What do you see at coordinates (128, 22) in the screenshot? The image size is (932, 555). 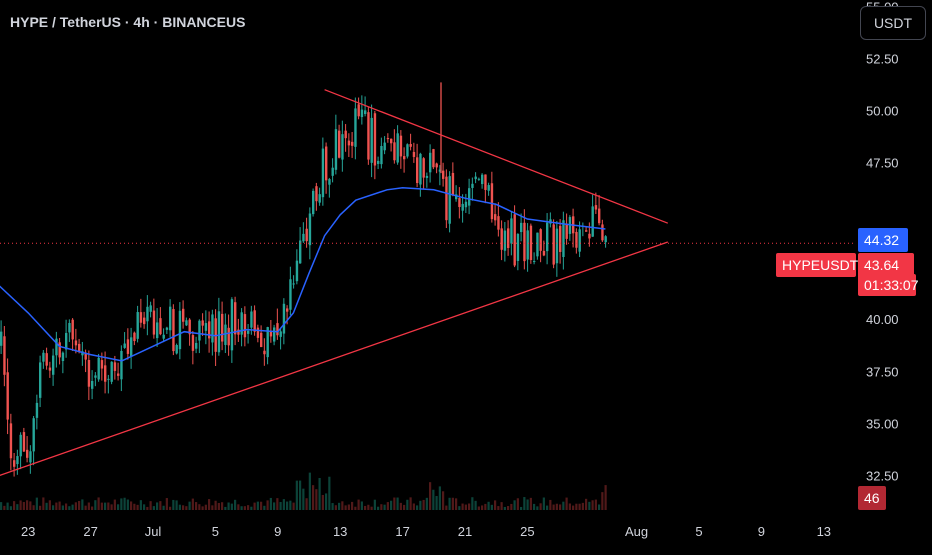 I see `symbol-title: HYPE / TetherUS · 4h · BINANCEUS` at bounding box center [128, 22].